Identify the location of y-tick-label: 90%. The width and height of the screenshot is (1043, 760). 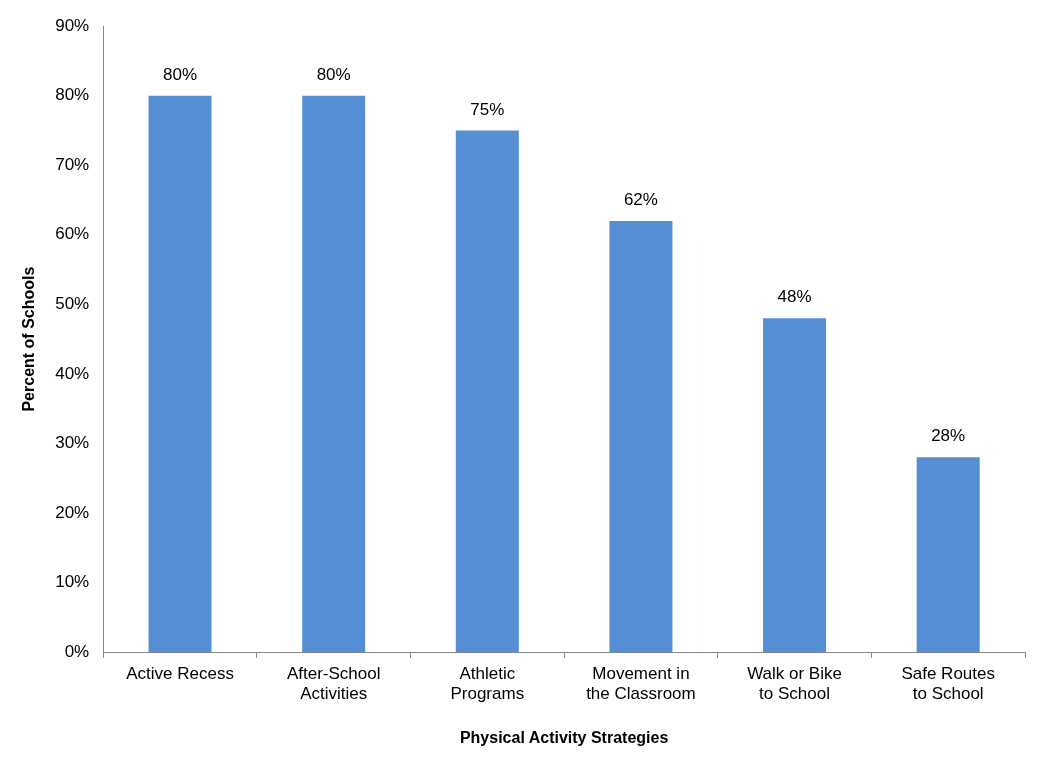
(72, 25).